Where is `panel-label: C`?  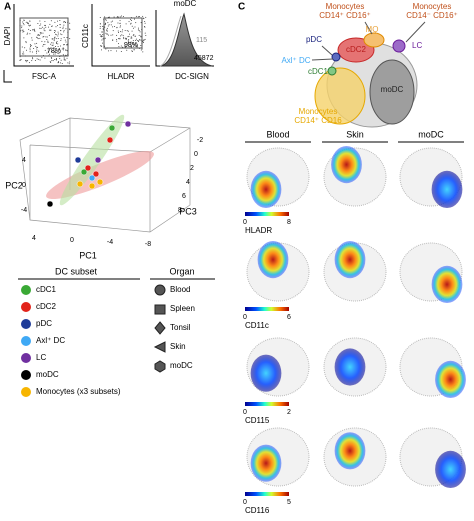 panel-label: C is located at coordinates (241, 7).